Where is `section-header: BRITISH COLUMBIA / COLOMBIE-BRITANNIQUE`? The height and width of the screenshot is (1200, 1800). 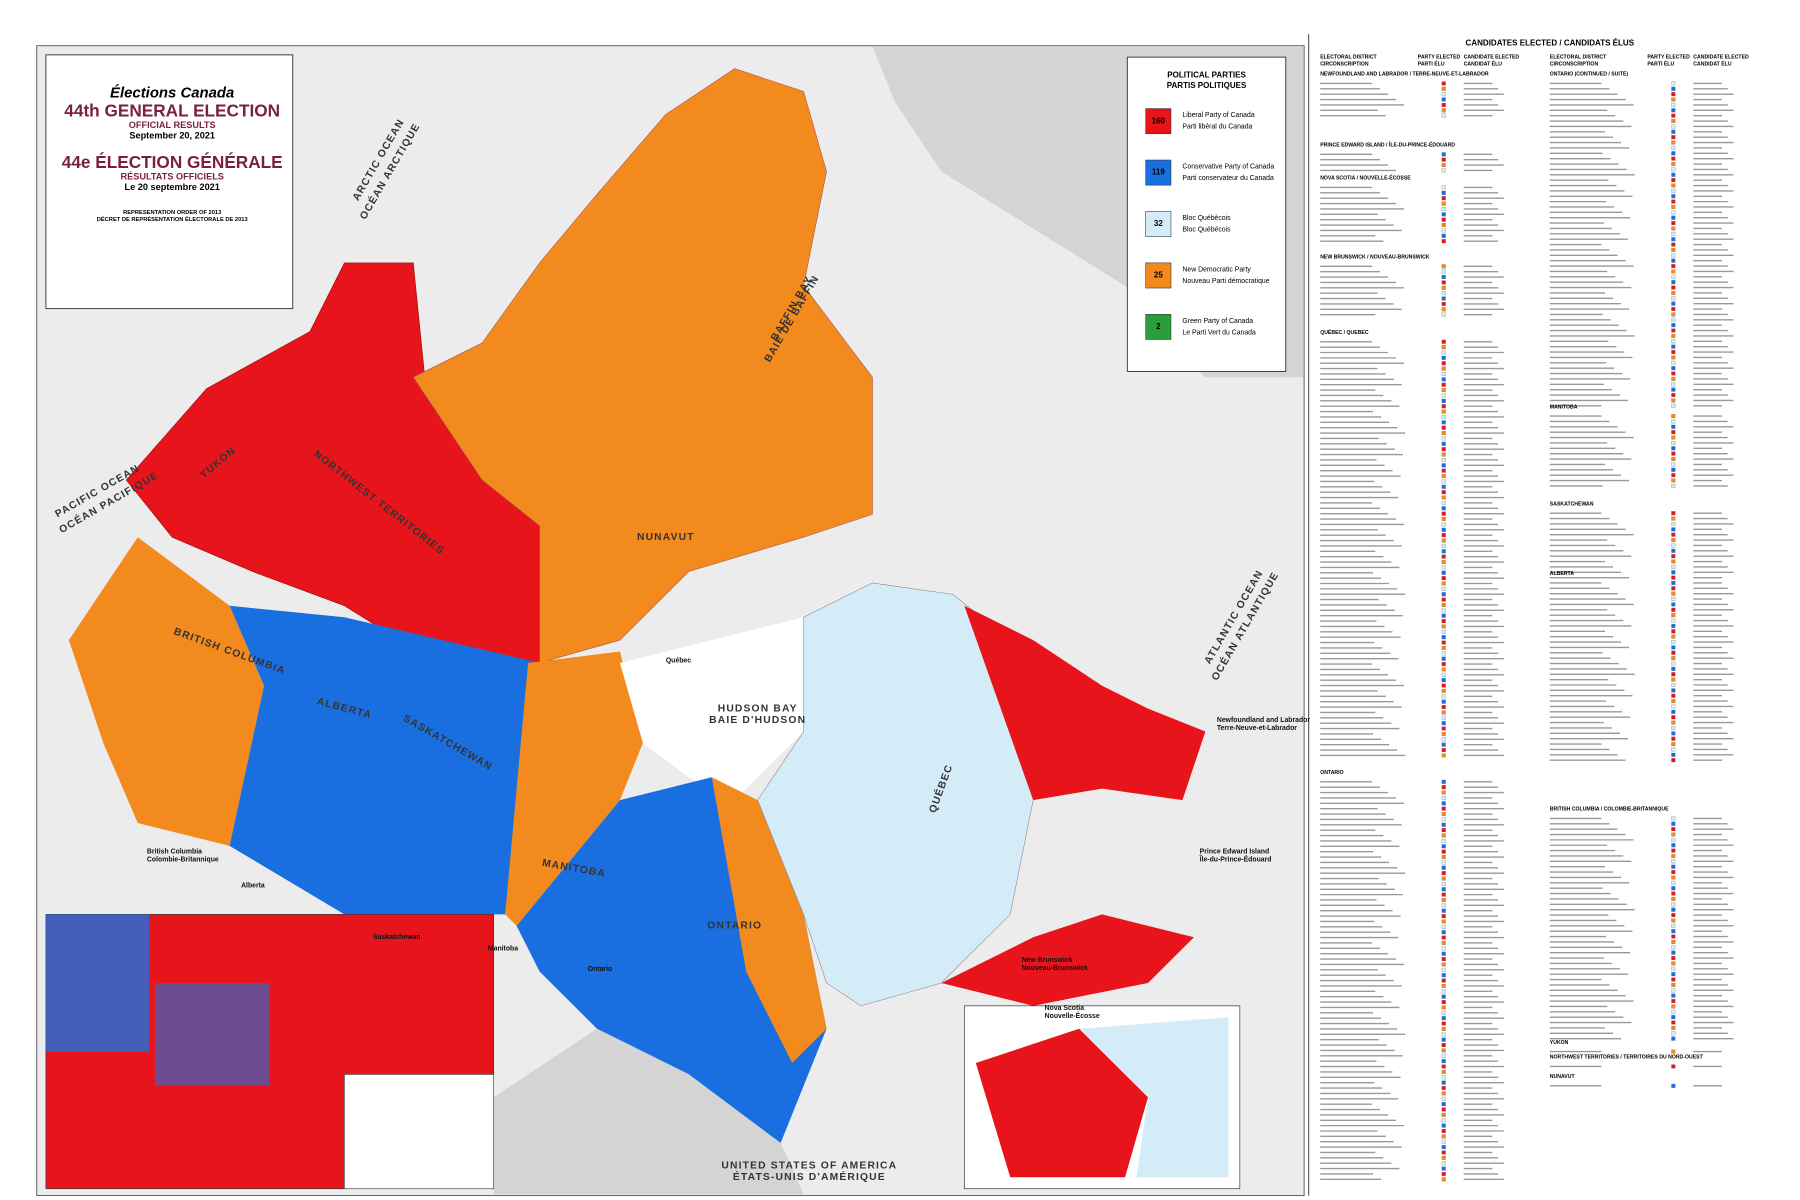 section-header: BRITISH COLUMBIA / COLOMBIE-BRITANNIQUE is located at coordinates (1609, 810).